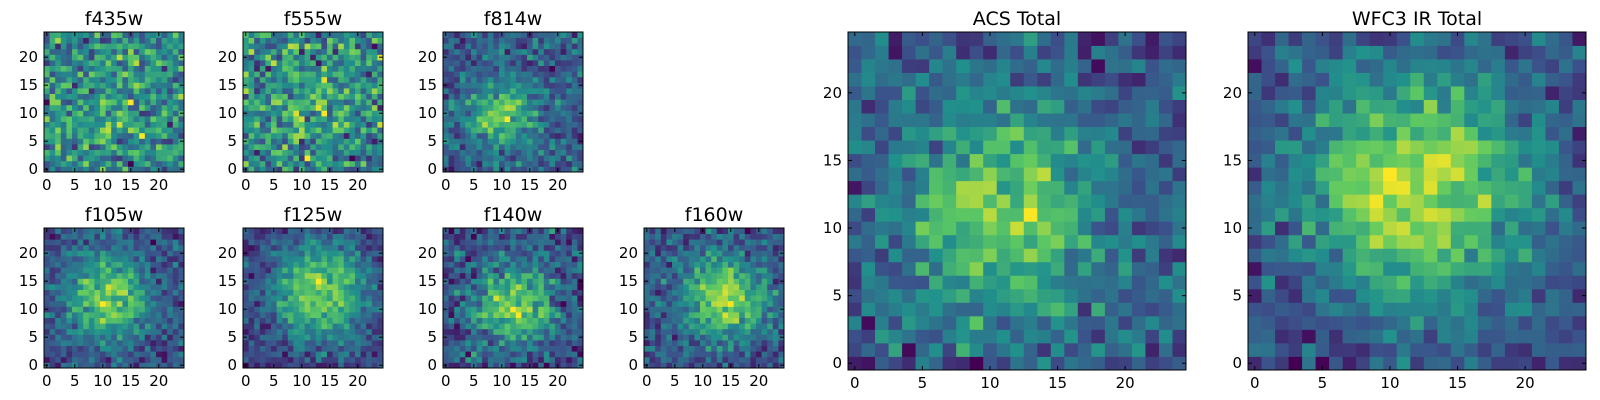 The width and height of the screenshot is (1600, 400). What do you see at coordinates (529, 185) in the screenshot?
I see `x-tick-label: 15` at bounding box center [529, 185].